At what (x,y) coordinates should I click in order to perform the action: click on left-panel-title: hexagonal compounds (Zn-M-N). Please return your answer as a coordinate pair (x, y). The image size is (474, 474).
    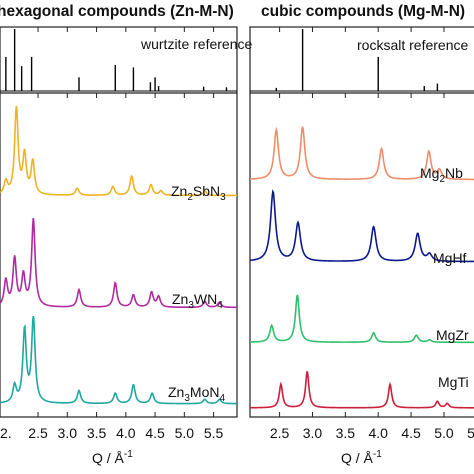
    Looking at the image, I should click on (117, 11).